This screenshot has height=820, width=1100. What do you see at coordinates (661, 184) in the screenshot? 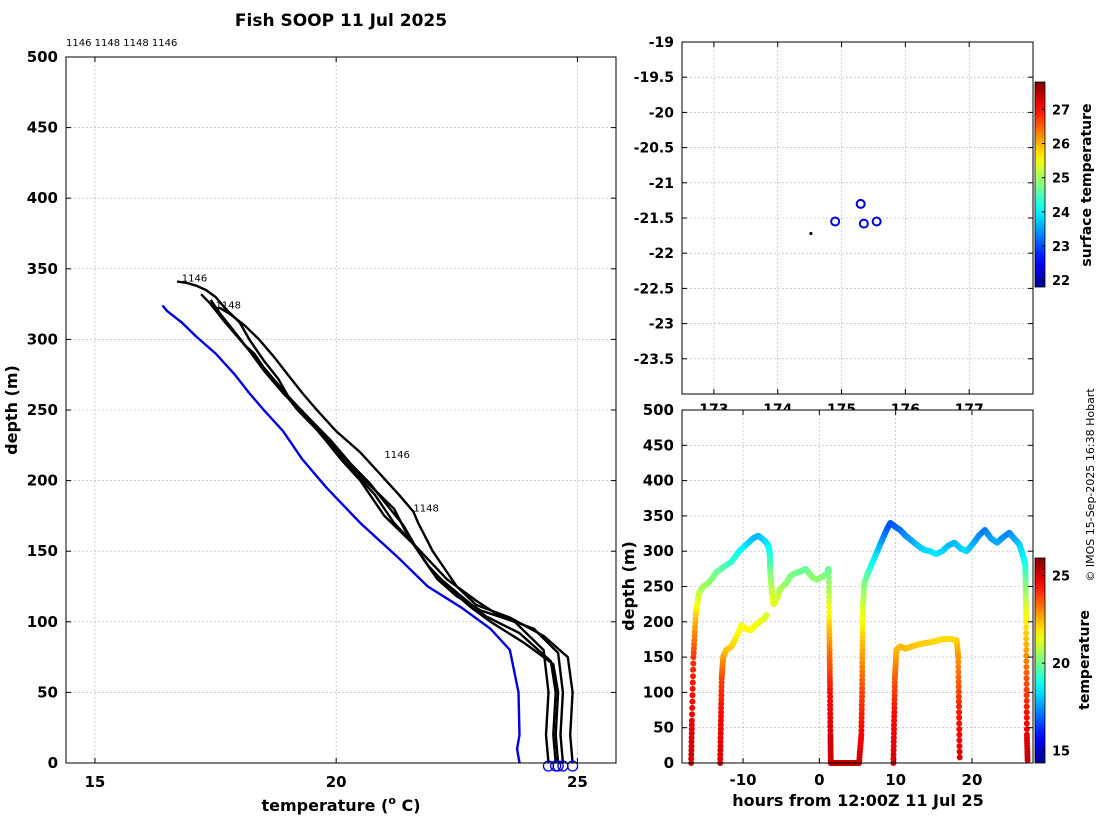
I see `y-tick-label: -21` at bounding box center [661, 184].